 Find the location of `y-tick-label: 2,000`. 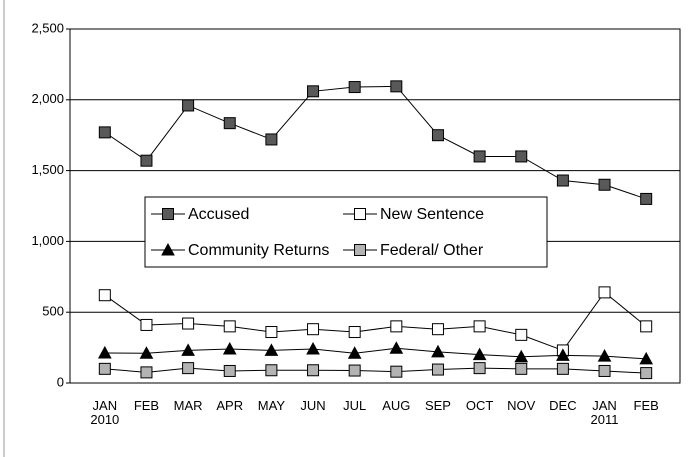

y-tick-label: 2,000 is located at coordinates (47, 98).